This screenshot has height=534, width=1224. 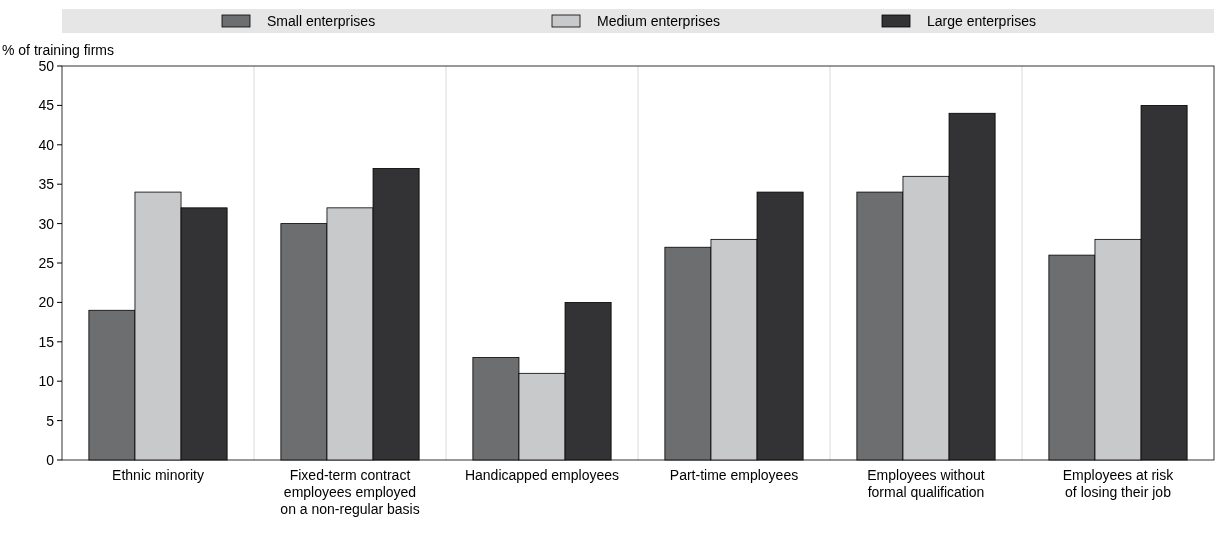 I want to click on y-tick-label: 20, so click(x=46, y=302).